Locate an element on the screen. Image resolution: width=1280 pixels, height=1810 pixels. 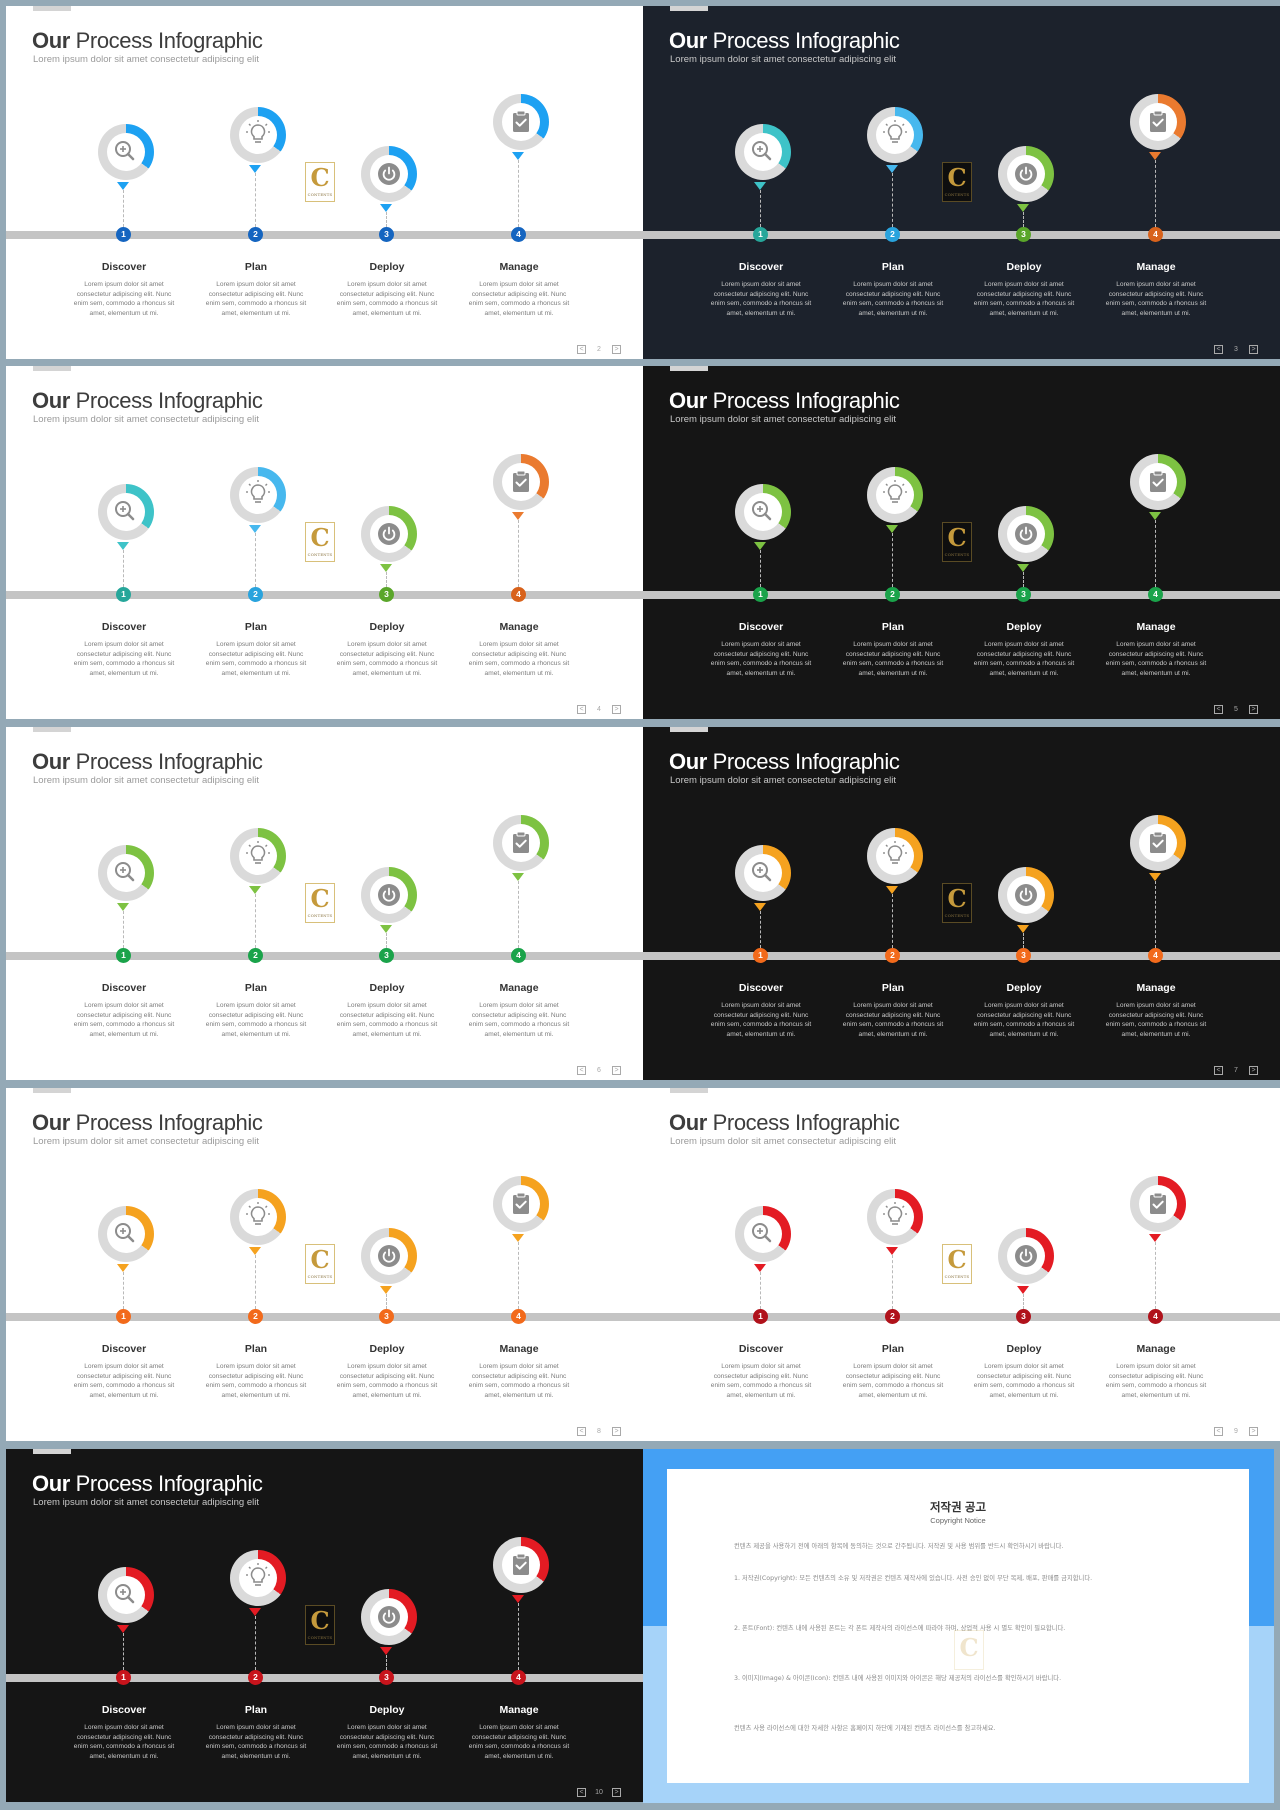
notice-subtitle: Copyright Notice is located at coordinates (958, 1520).